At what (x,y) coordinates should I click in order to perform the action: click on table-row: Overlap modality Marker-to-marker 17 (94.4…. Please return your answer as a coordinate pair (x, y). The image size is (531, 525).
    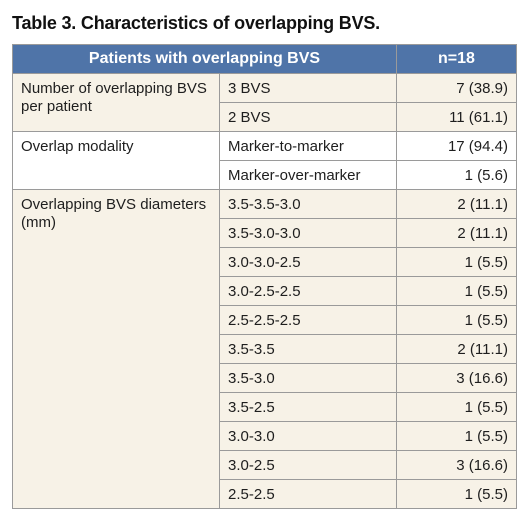
    Looking at the image, I should click on (264, 160).